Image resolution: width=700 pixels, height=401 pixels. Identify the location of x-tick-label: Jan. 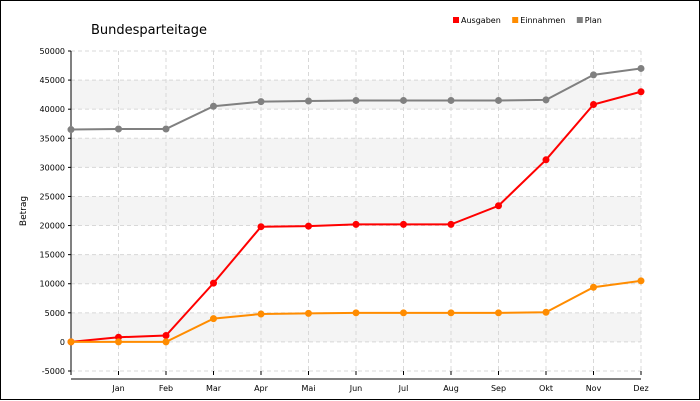
(117, 388).